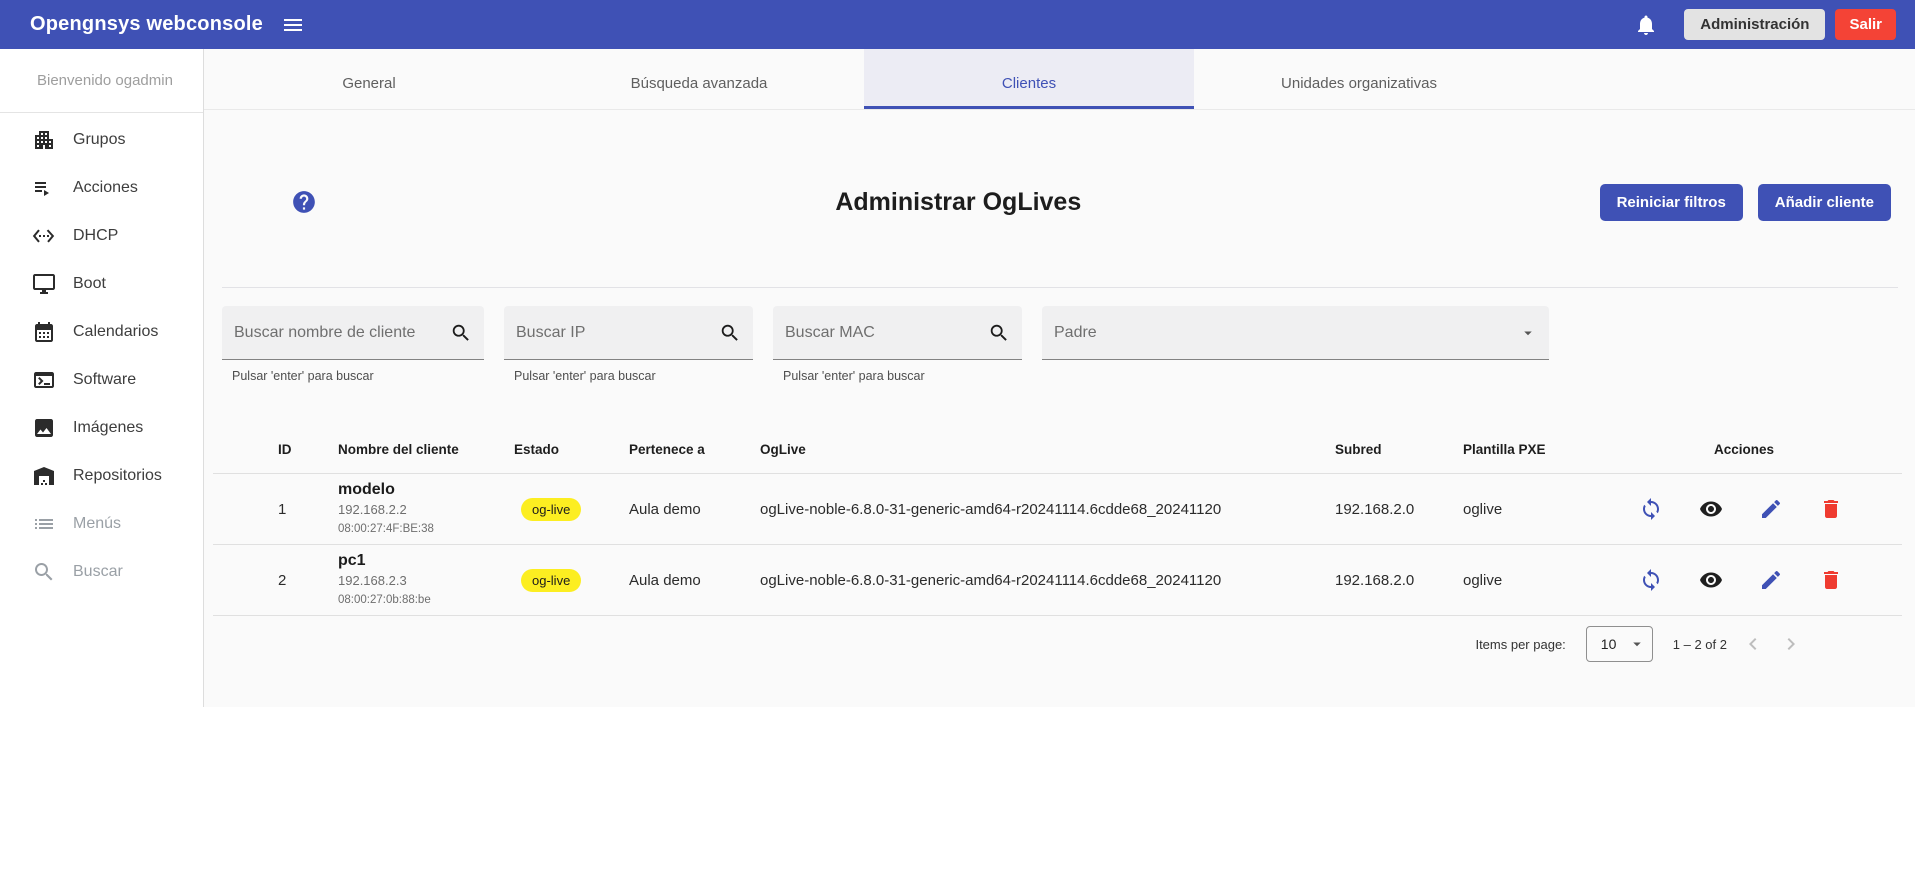 The height and width of the screenshot is (893, 1915). I want to click on sidebar-item-imagenes: Imágenes, so click(101, 428).